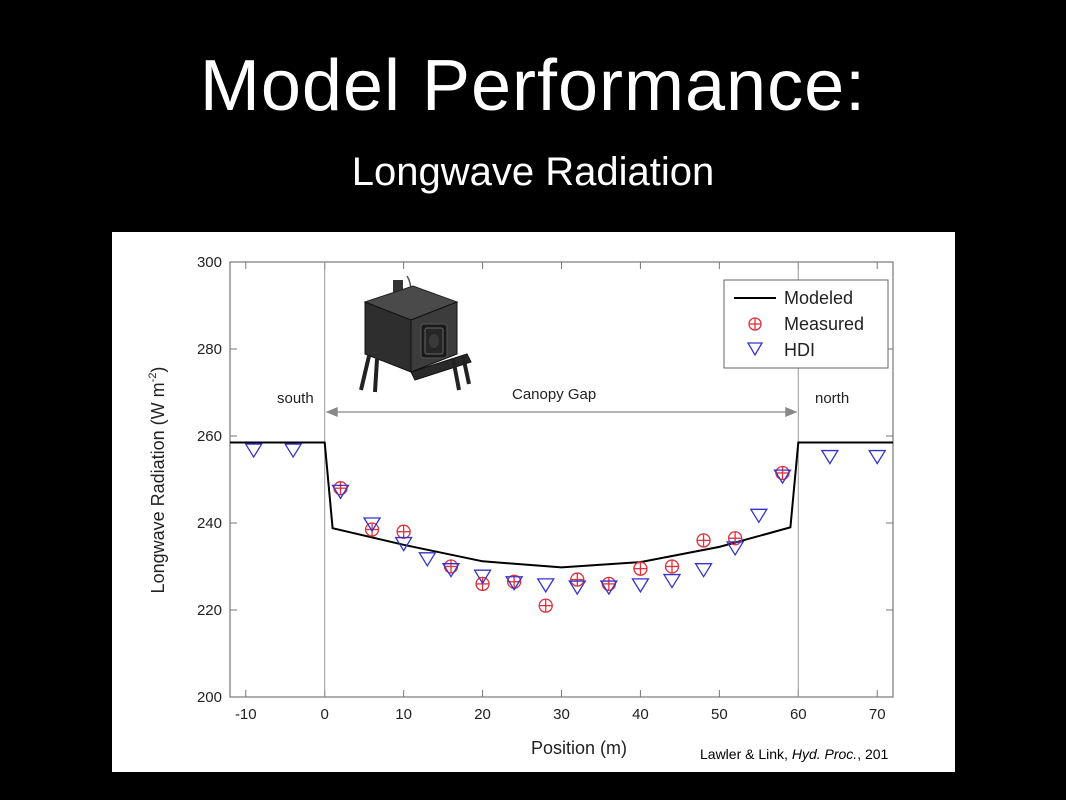 This screenshot has height=800, width=1066. I want to click on y-axis-label: Longwave Radiation (W m-2), so click(157, 480).